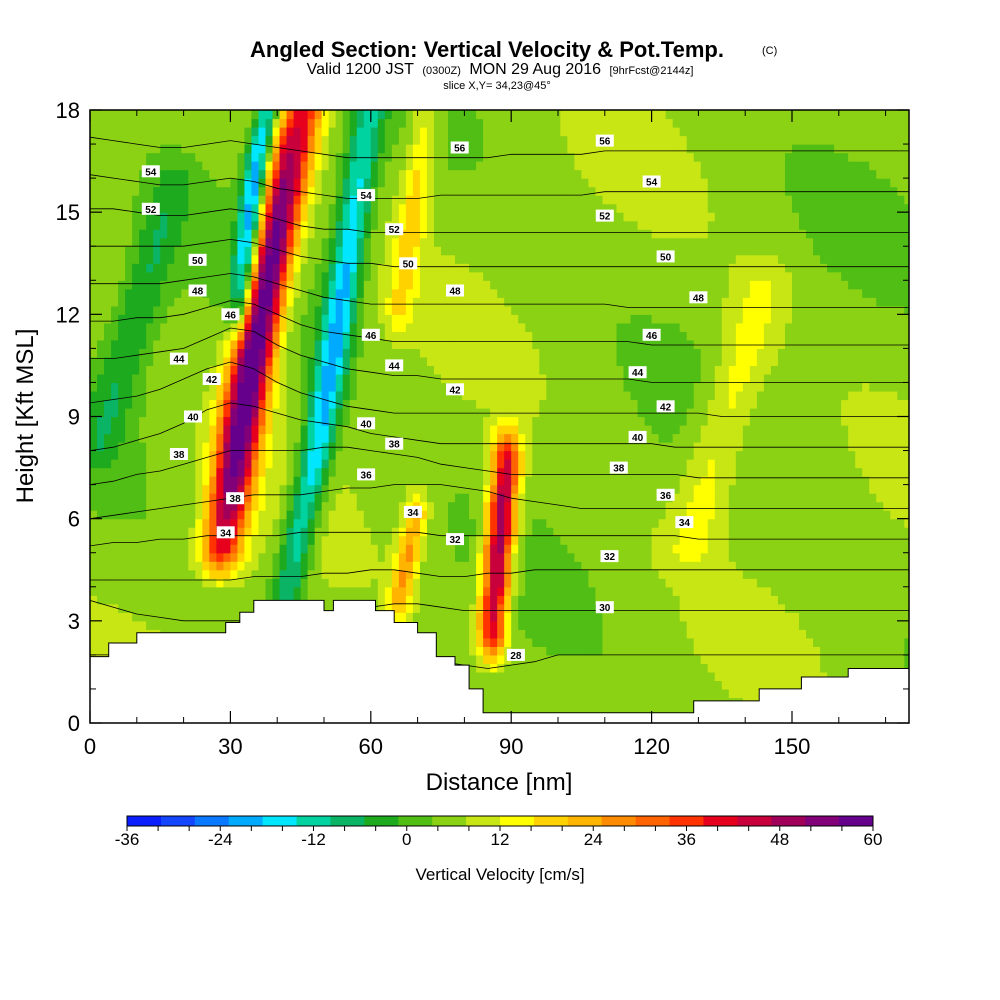 Image resolution: width=1000 pixels, height=1000 pixels. Describe the element at coordinates (455, 539) in the screenshot. I see `contour-label: 32` at that location.